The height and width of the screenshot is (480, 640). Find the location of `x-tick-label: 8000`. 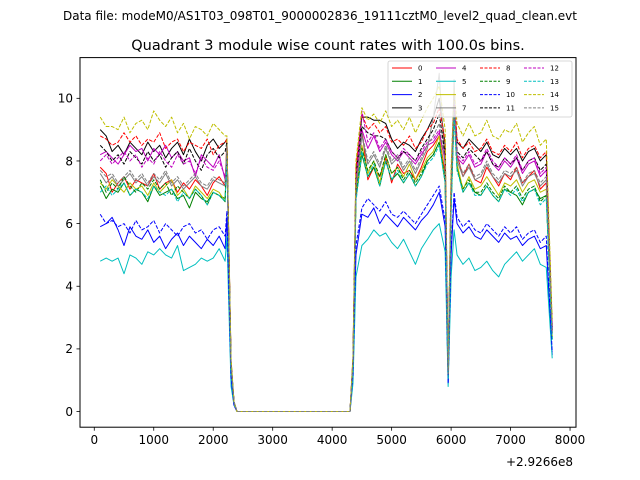

x-tick-label: 8000 is located at coordinates (570, 440).